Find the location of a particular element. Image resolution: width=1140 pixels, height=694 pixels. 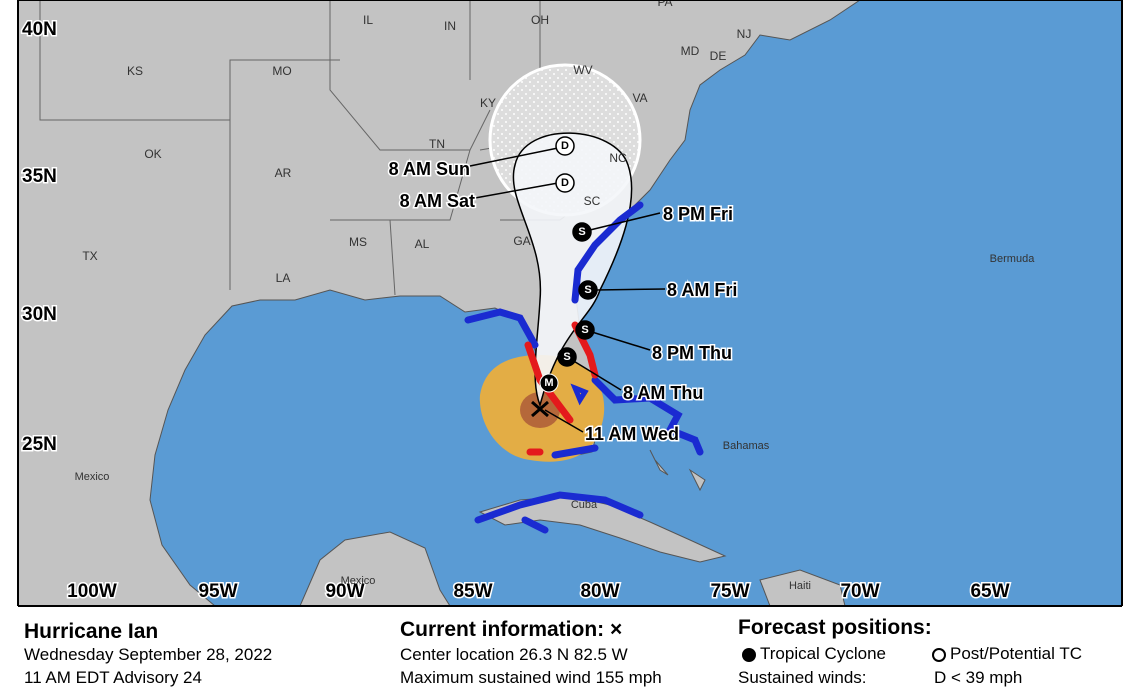

forecast-label: 8 PM Fri is located at coordinates (698, 214).